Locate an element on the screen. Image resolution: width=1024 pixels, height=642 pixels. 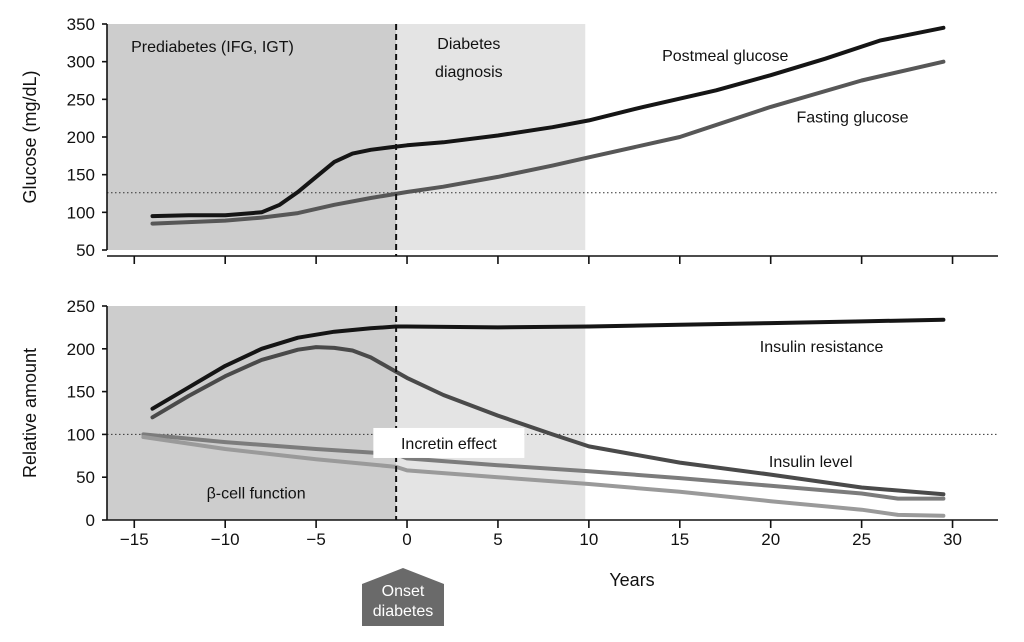
y-tick-label: 350 is located at coordinates (81, 24).